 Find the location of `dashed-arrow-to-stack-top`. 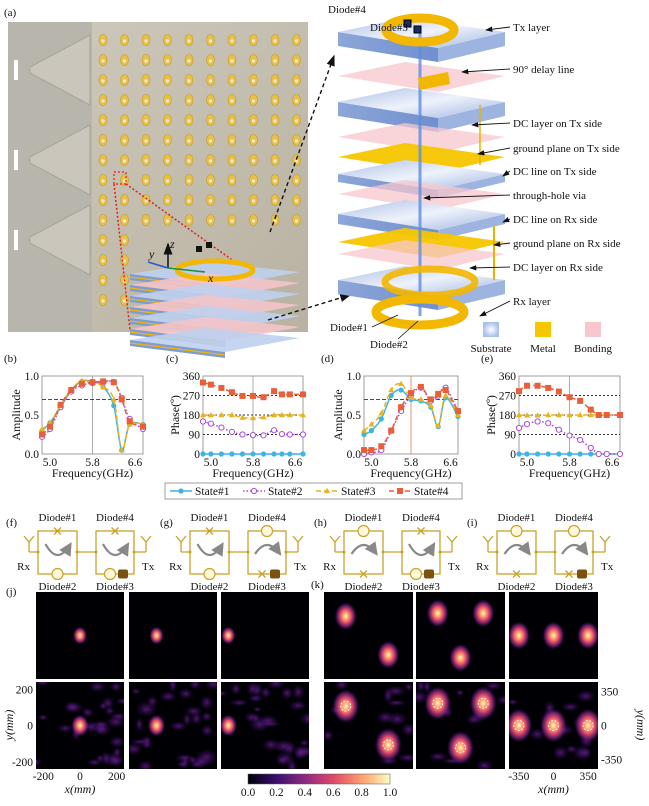

dashed-arrow-to-stack-top is located at coordinates (302, 143).